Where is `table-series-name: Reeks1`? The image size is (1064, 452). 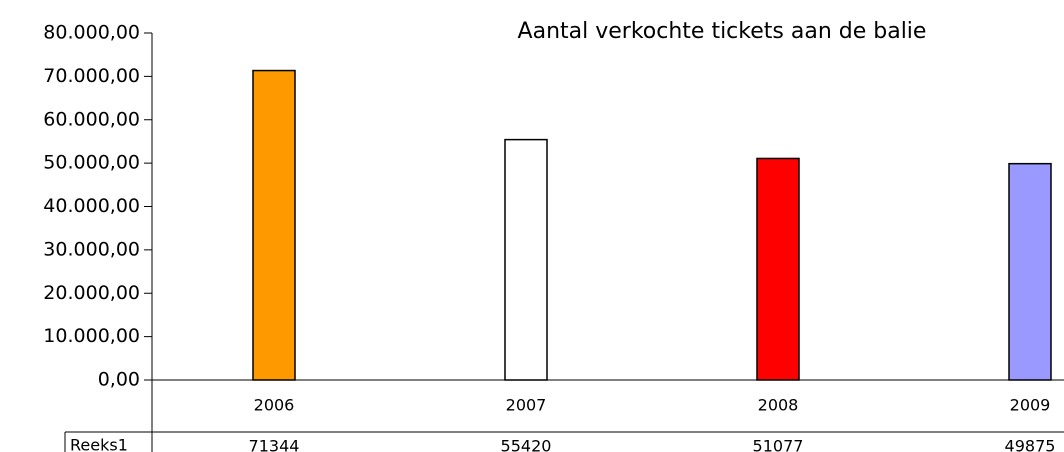 table-series-name: Reeks1 is located at coordinates (99, 444).